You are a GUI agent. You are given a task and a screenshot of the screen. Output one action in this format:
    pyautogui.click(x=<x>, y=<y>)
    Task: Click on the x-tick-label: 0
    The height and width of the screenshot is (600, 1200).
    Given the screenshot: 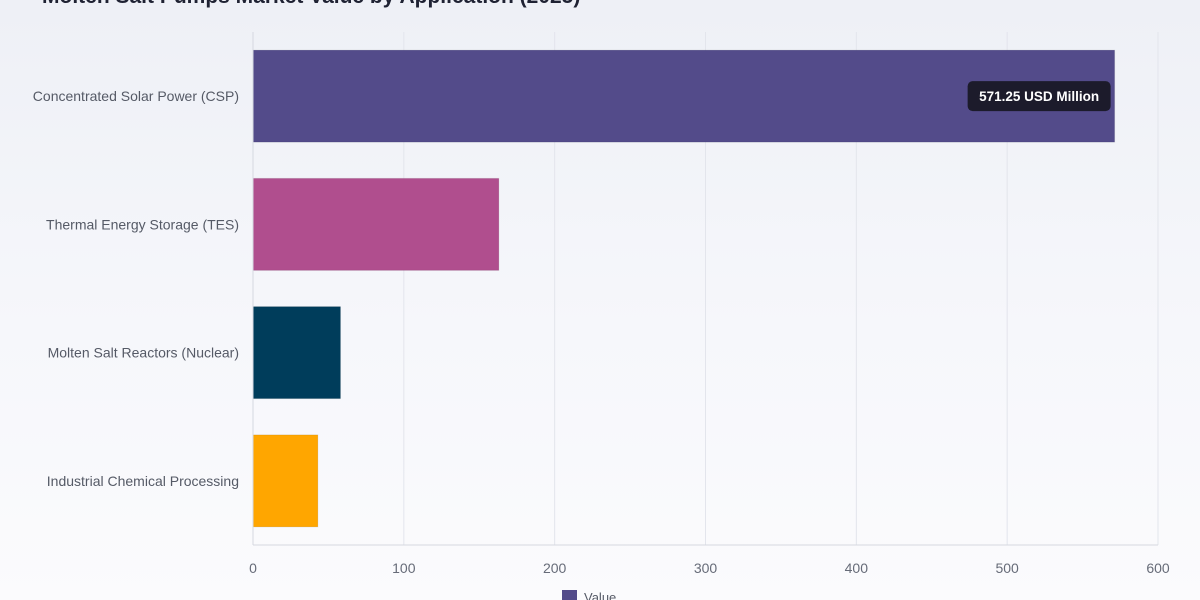 What is the action you would take?
    pyautogui.click(x=253, y=568)
    